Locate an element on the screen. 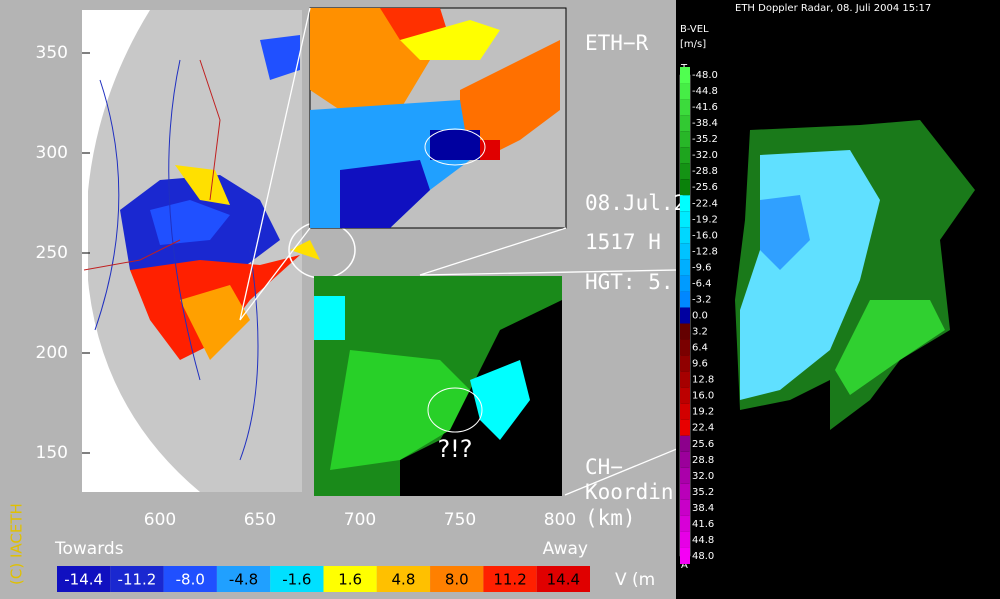  right-title: ETH Doppler Radar, 08. Juli 2004 15:17 is located at coordinates (833, 8).